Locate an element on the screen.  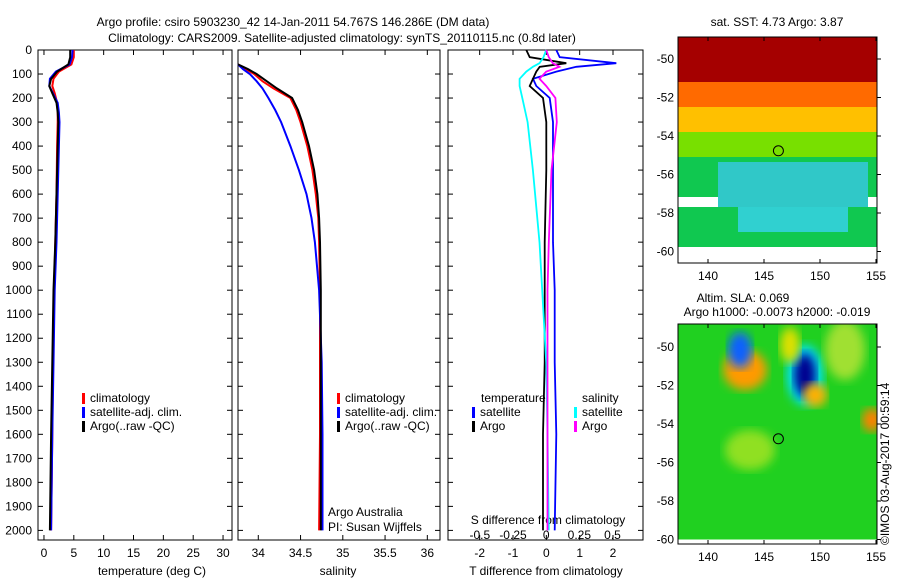
x-tick-label: 1 is located at coordinates (579, 553).